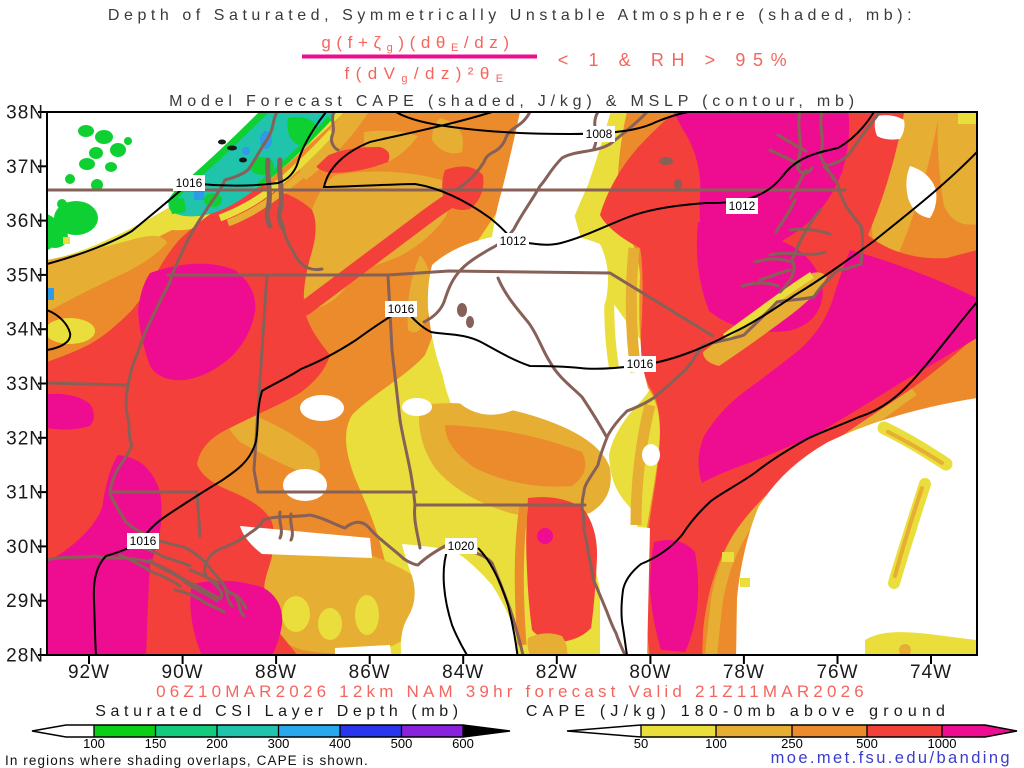 The height and width of the screenshot is (768, 1024). What do you see at coordinates (417, 43) in the screenshot?
I see `svg-text: g(f+ζg)(dθE/dz)` at bounding box center [417, 43].